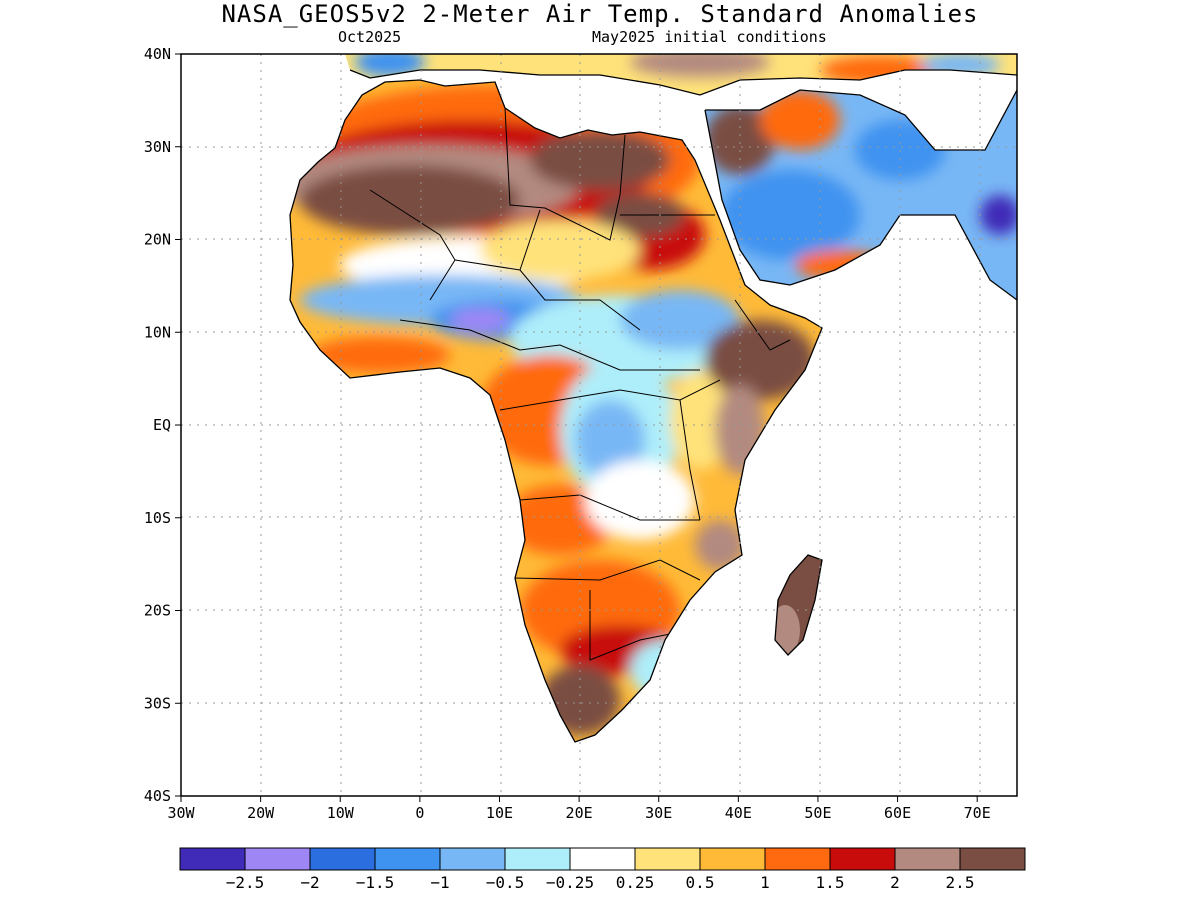  Describe the element at coordinates (375, 882) in the screenshot. I see `colorbar-label: −1.5` at that location.